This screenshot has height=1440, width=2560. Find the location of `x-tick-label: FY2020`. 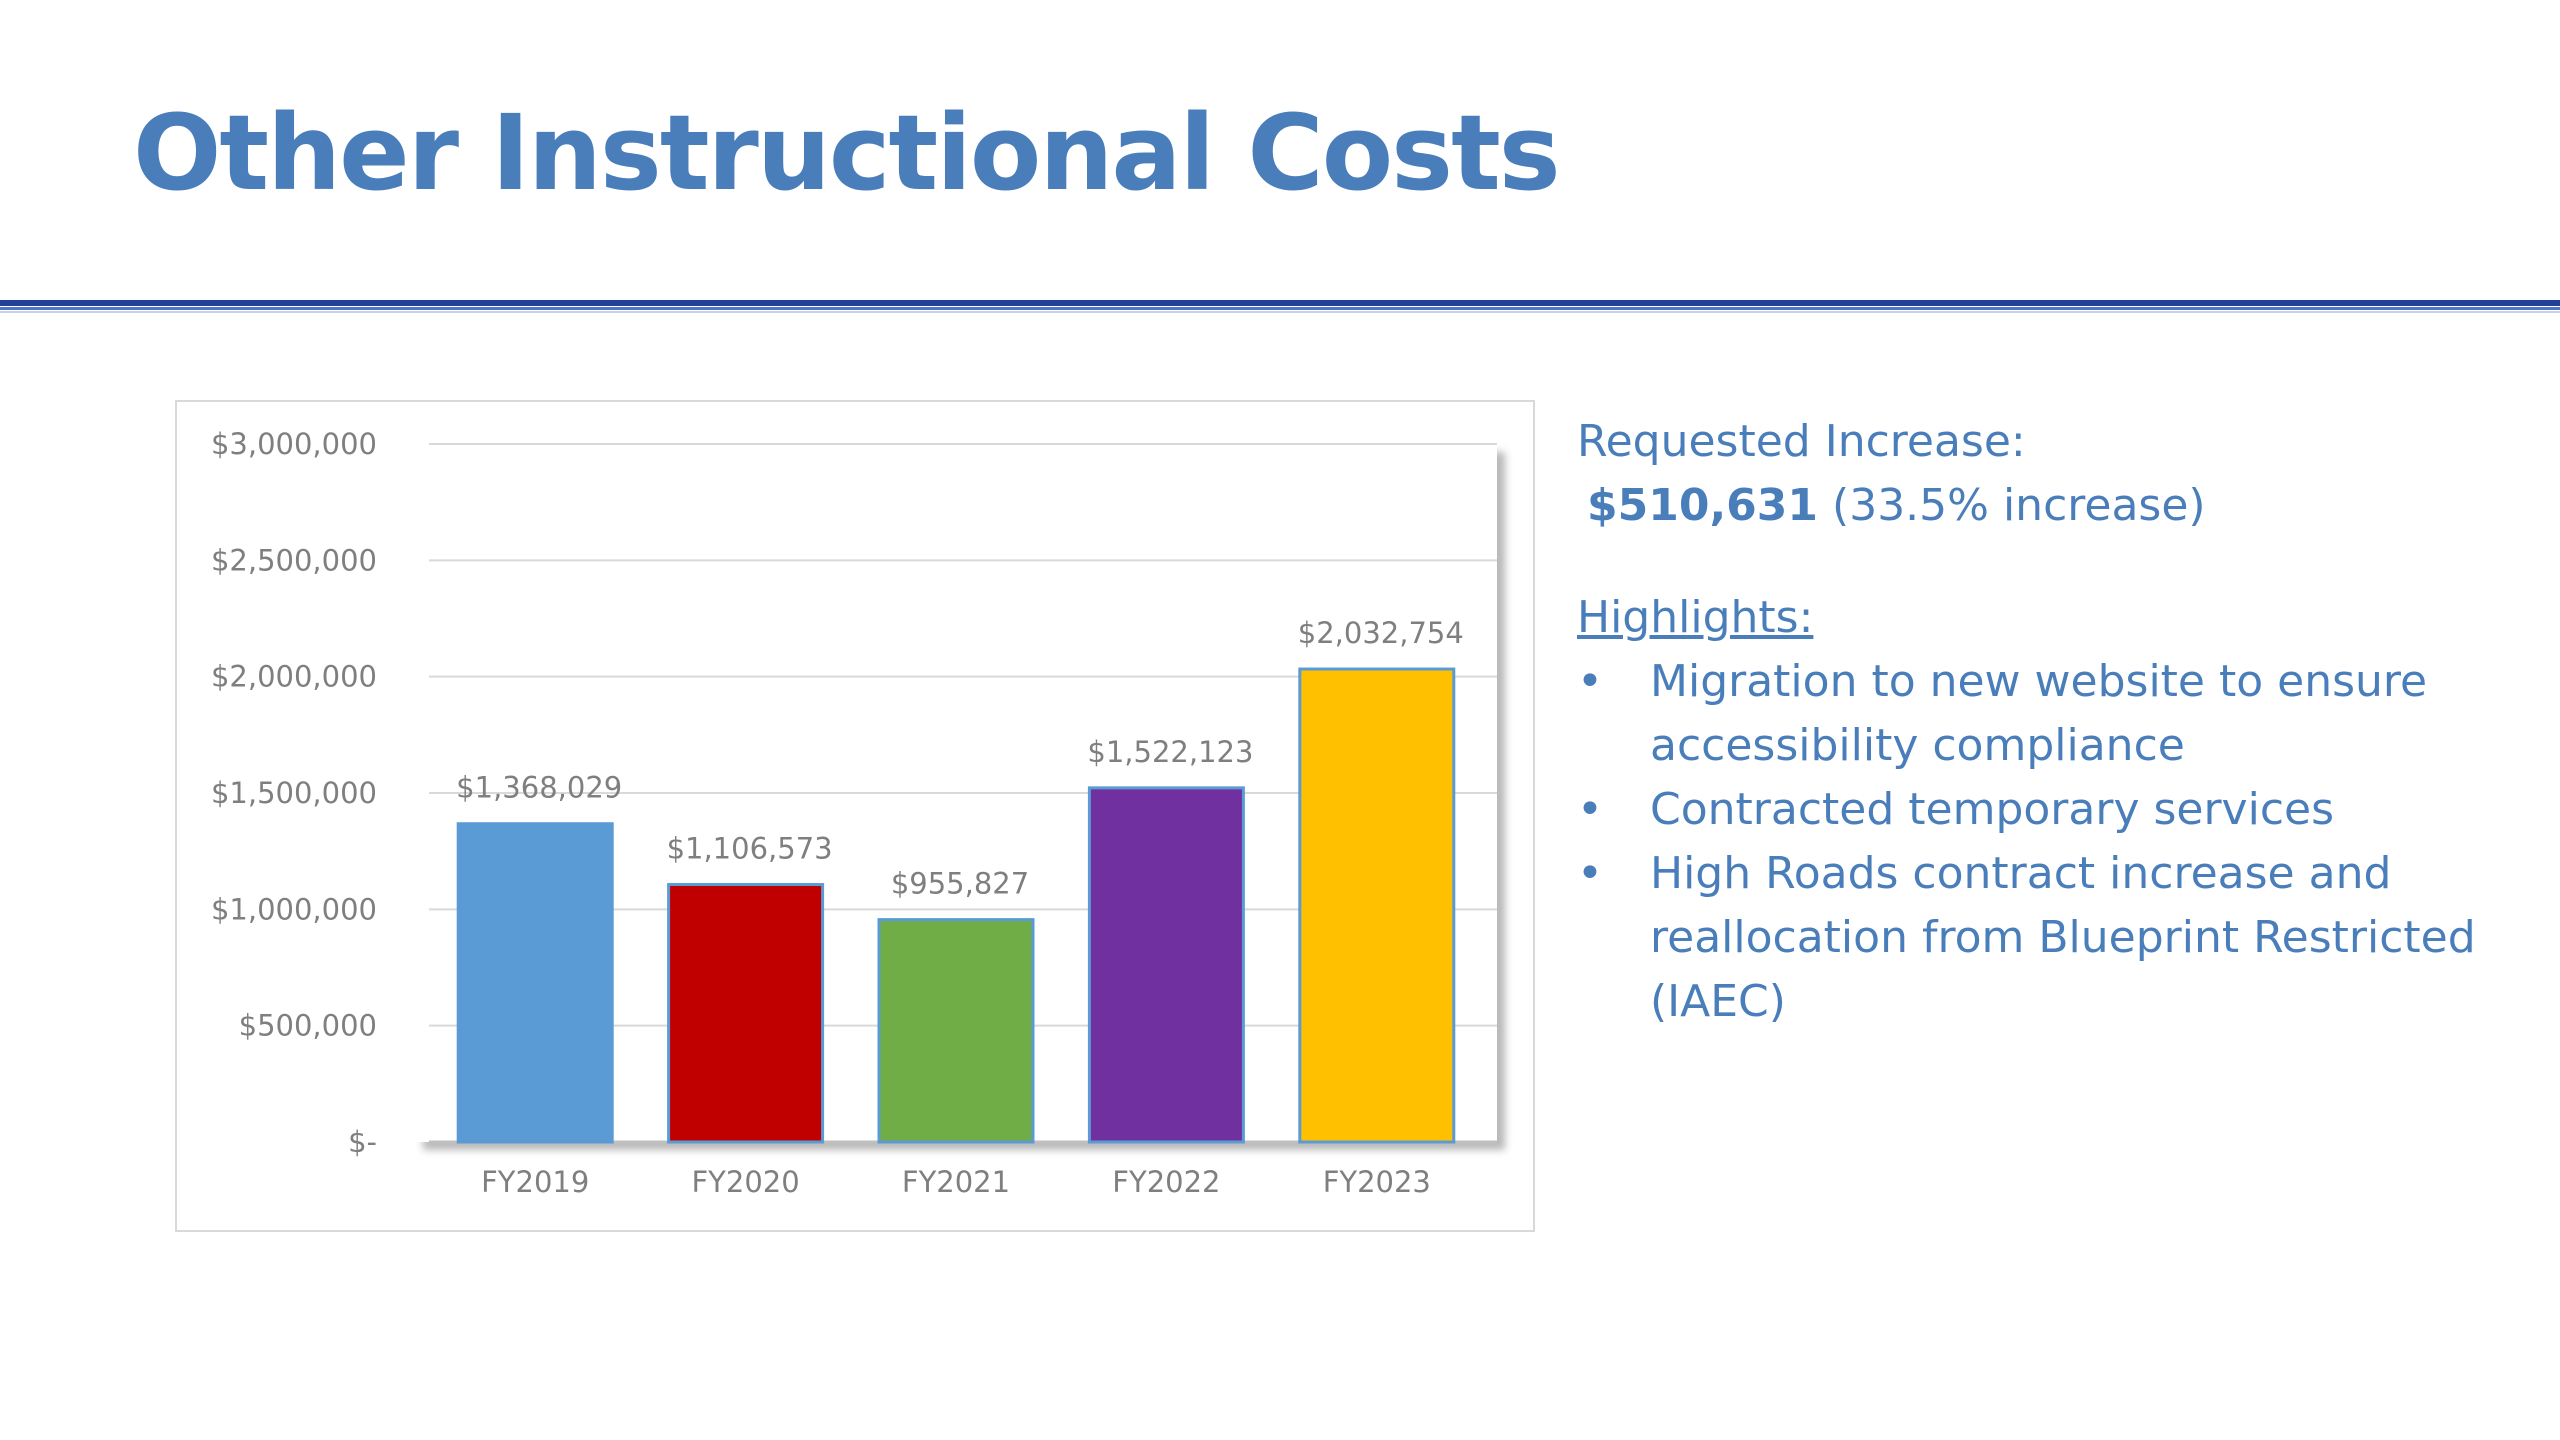

x-tick-label: FY2020 is located at coordinates (745, 1182).